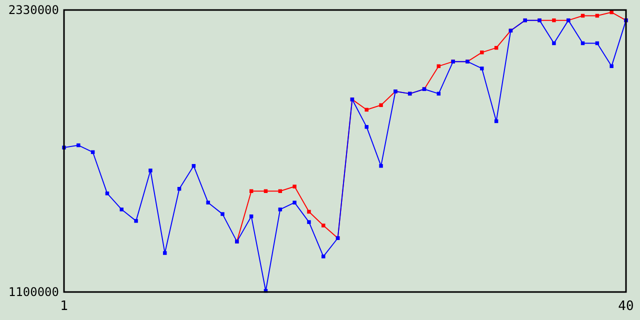 The height and width of the screenshot is (320, 640). Describe the element at coordinates (33, 10) in the screenshot. I see `y-tick-label: 2330000` at that location.